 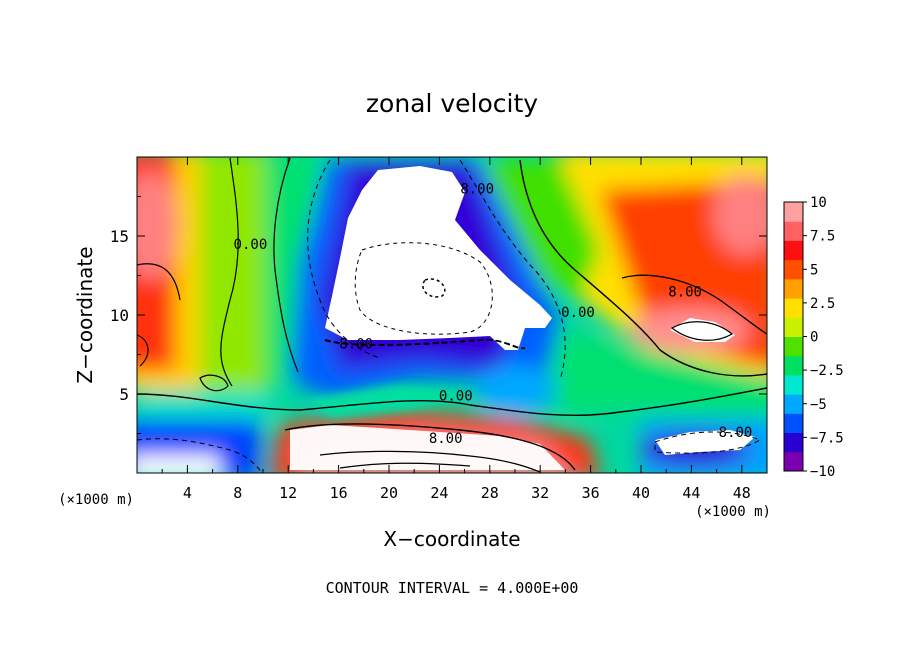 I want to click on x-tick-label: 44, so click(x=691, y=493).